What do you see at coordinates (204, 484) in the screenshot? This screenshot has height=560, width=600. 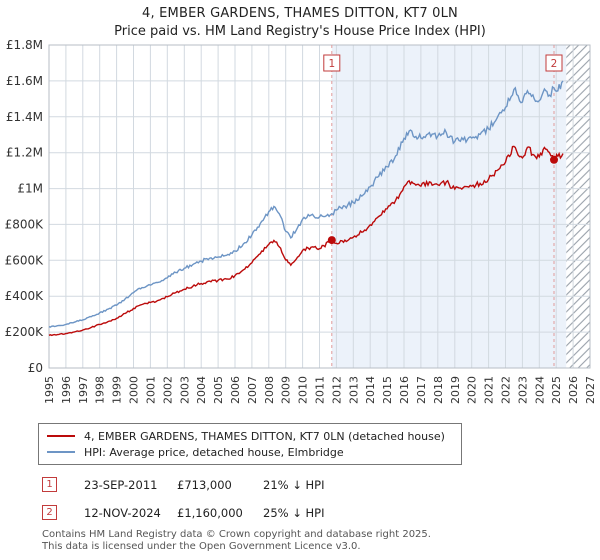 I see `sale-1-price: £713,000` at bounding box center [204, 484].